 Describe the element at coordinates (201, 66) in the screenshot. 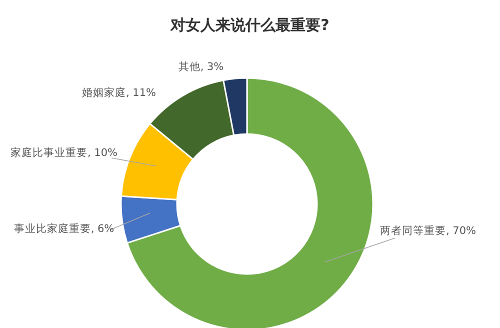

I see `slice-label: 其他, 3%` at that location.